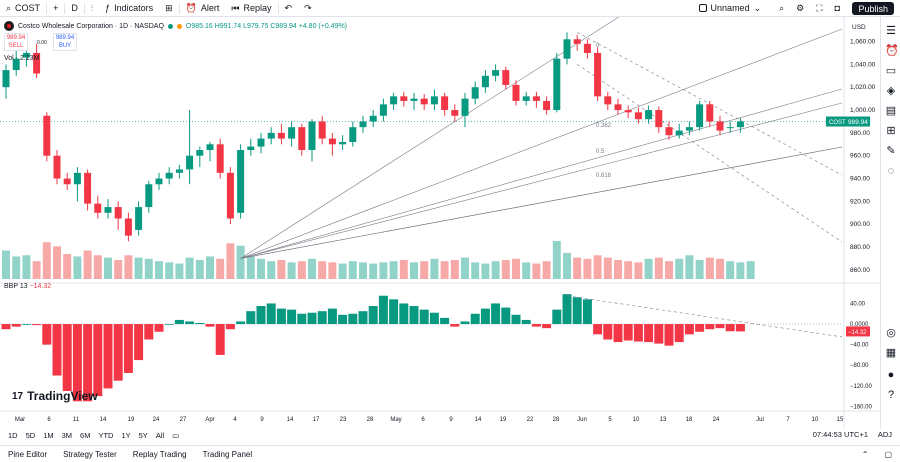 The width and height of the screenshot is (900, 462). I want to click on date-range-icon: ▭, so click(176, 435).